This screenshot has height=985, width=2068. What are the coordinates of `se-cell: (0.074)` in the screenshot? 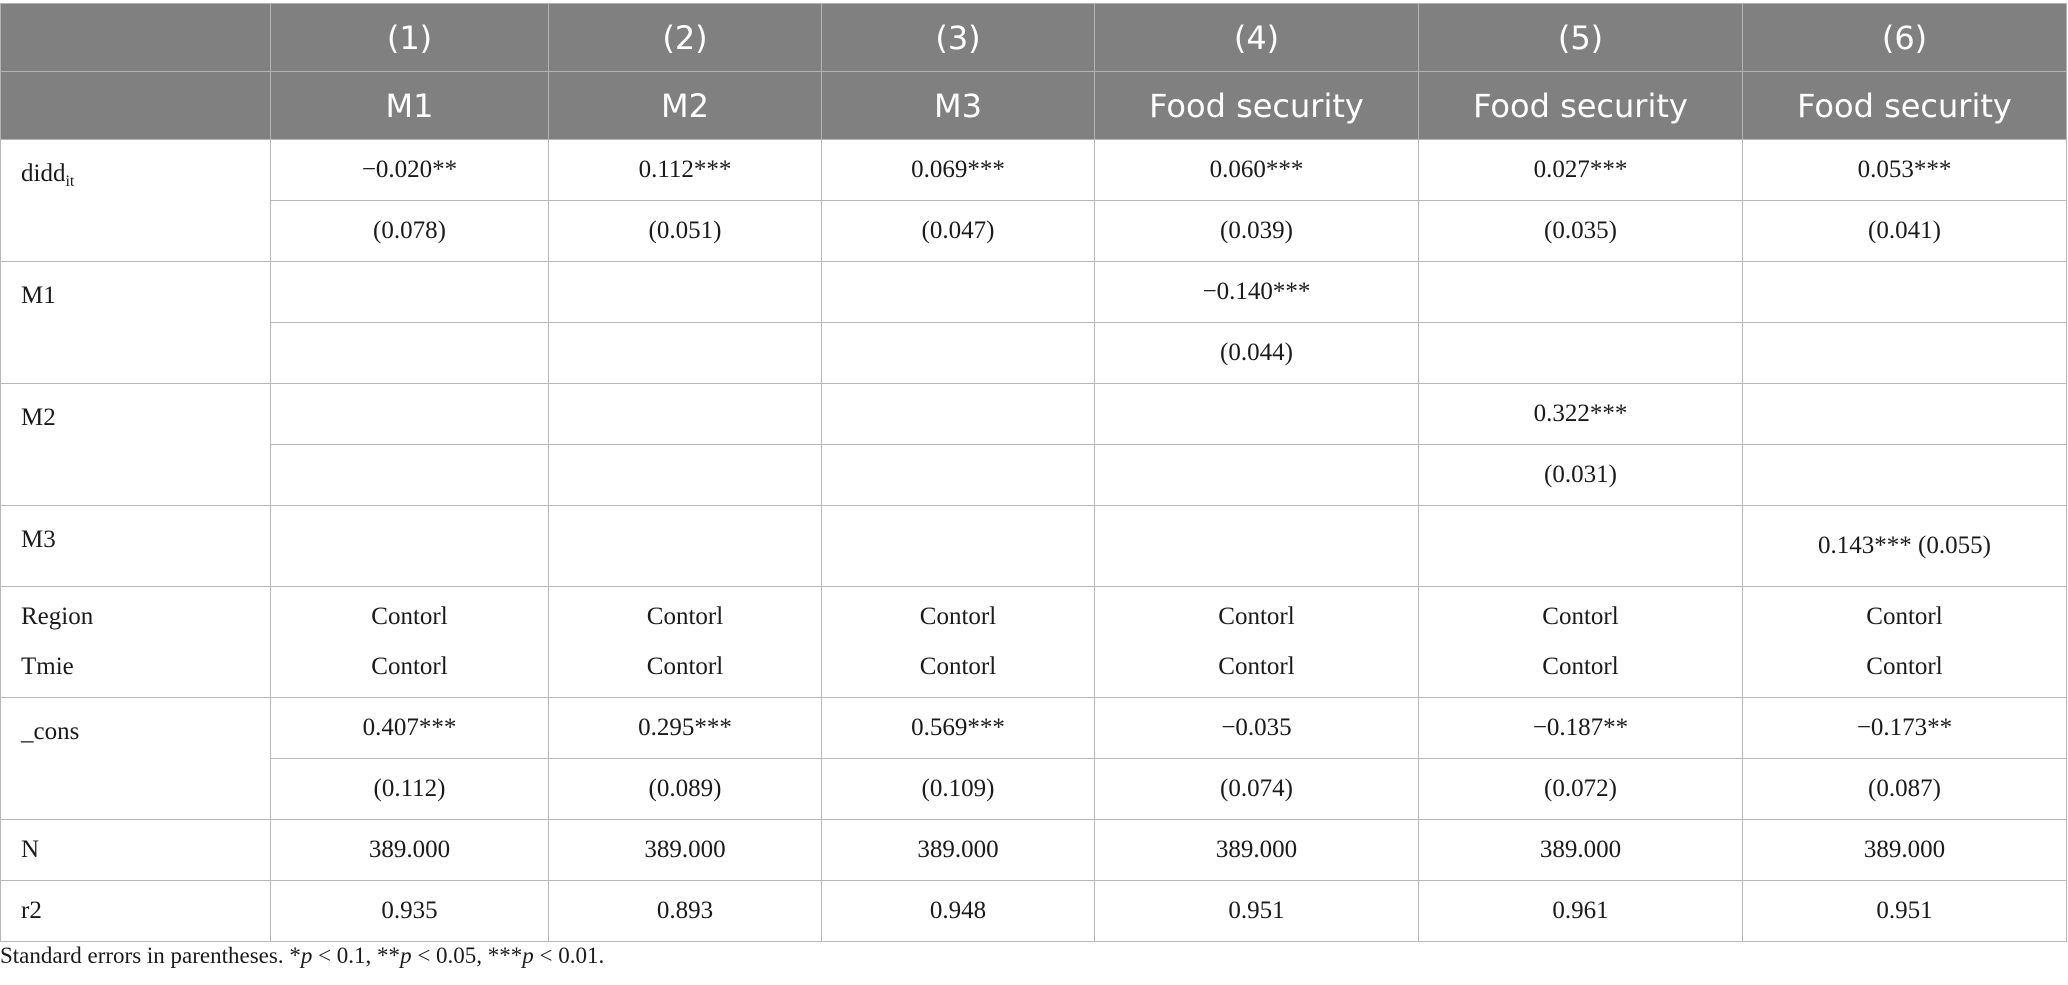 It's located at (1256, 789).